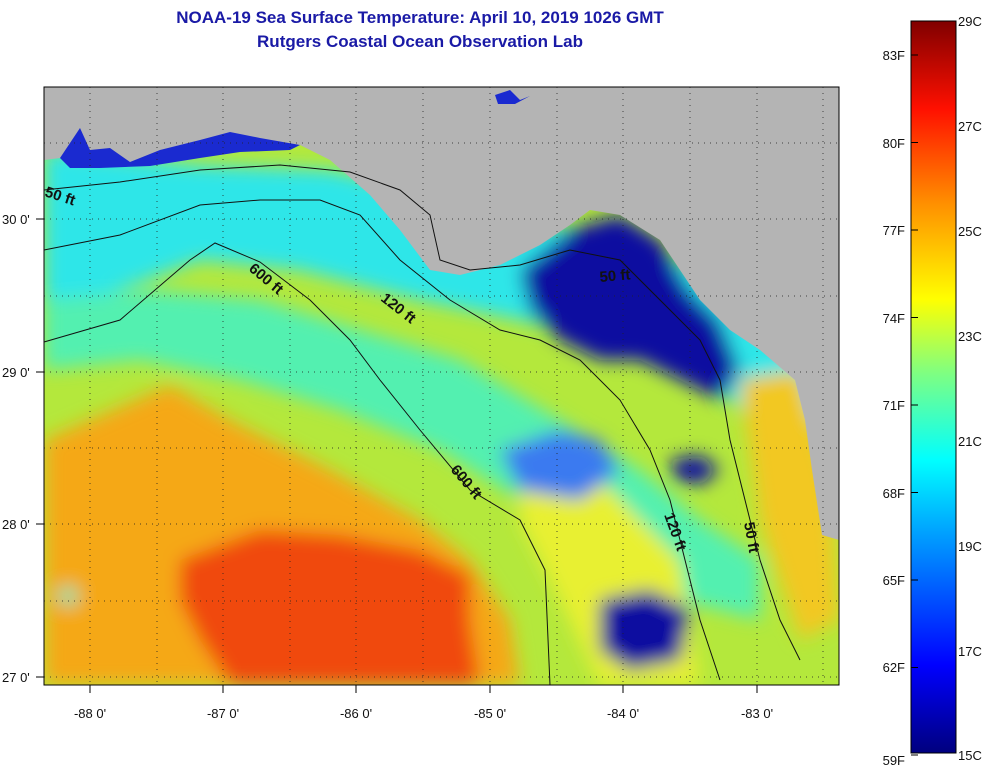 The image size is (992, 770). Describe the element at coordinates (894, 667) in the screenshot. I see `colorbar-f-label: 62F` at that location.